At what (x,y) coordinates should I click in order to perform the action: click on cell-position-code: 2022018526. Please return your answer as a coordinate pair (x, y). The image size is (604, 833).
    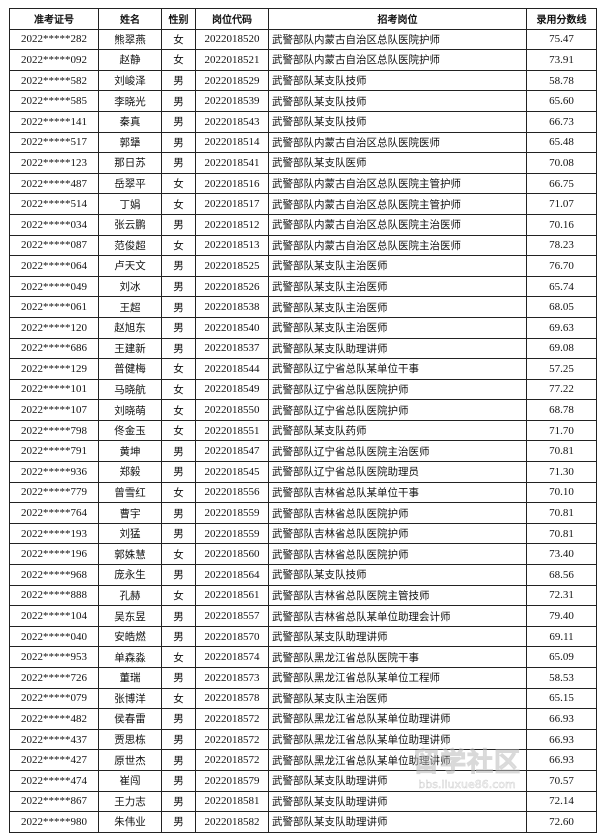
    Looking at the image, I should click on (232, 286).